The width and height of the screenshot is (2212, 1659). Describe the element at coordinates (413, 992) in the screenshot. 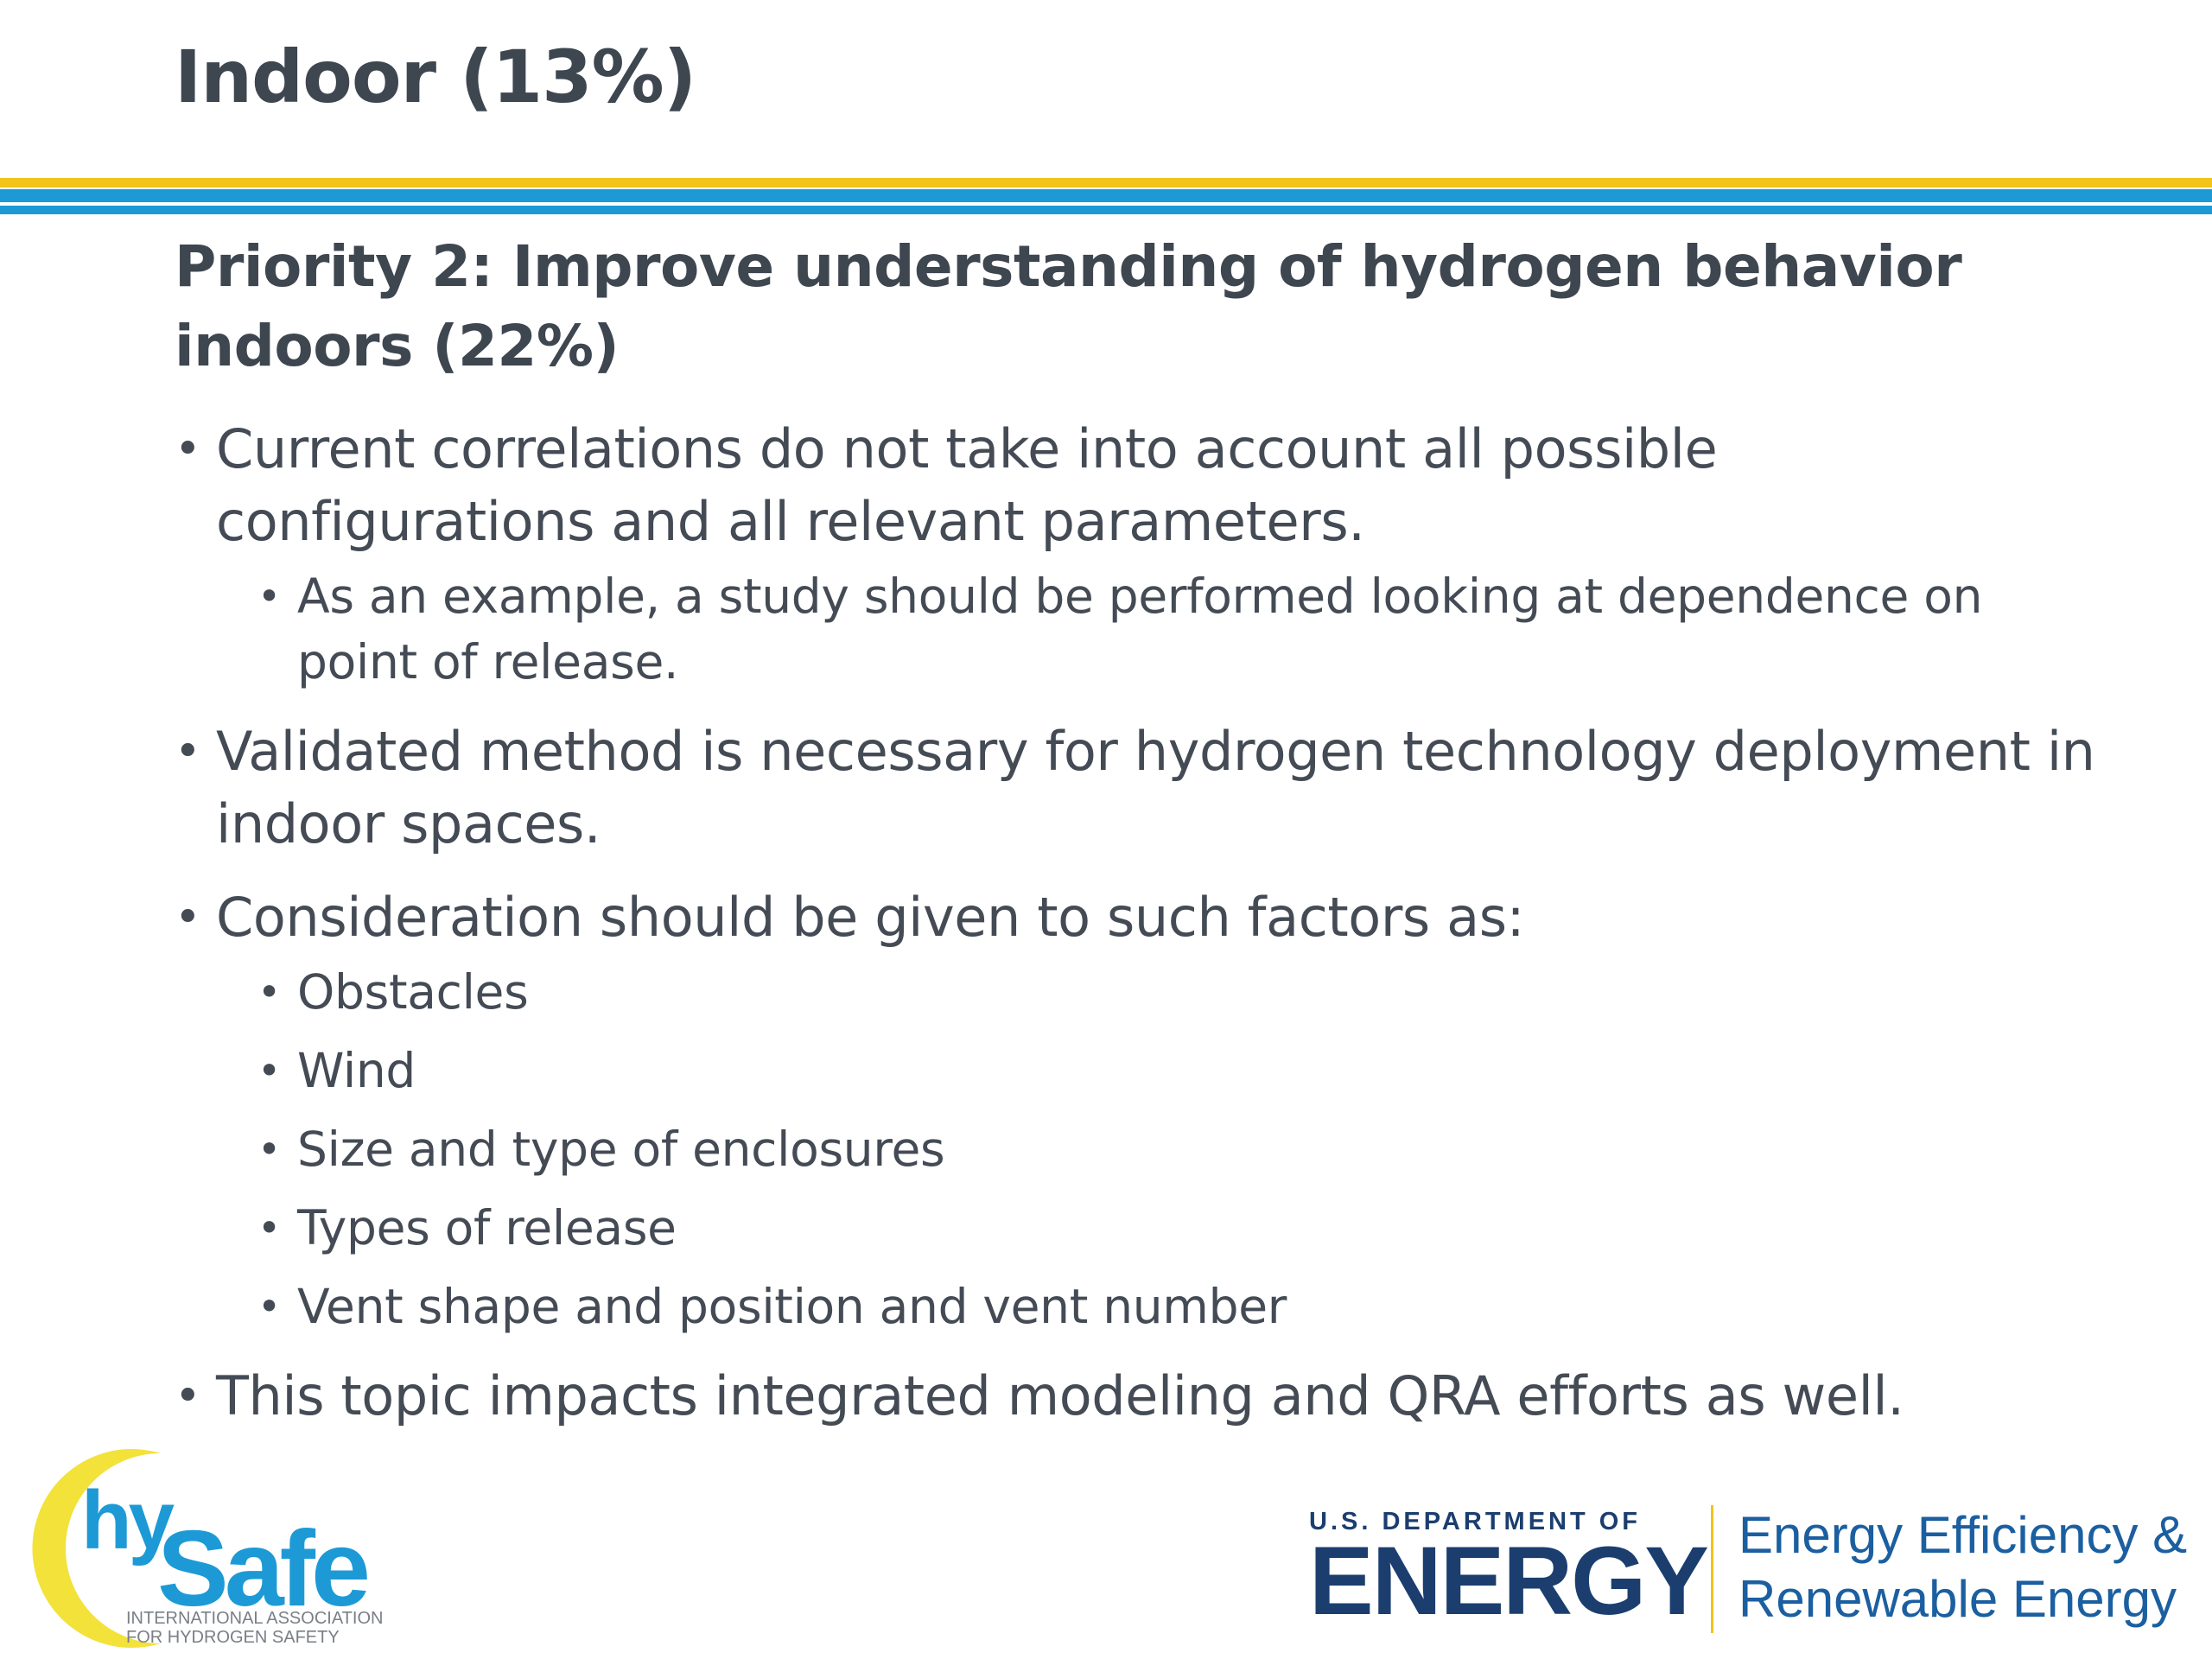

I see `sub-bullet-text: Obstacles` at that location.